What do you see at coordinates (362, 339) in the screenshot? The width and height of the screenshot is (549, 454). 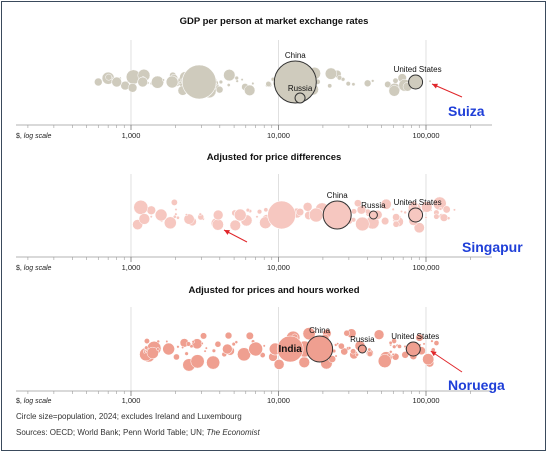 I see `label-russia-3: Russia` at bounding box center [362, 339].